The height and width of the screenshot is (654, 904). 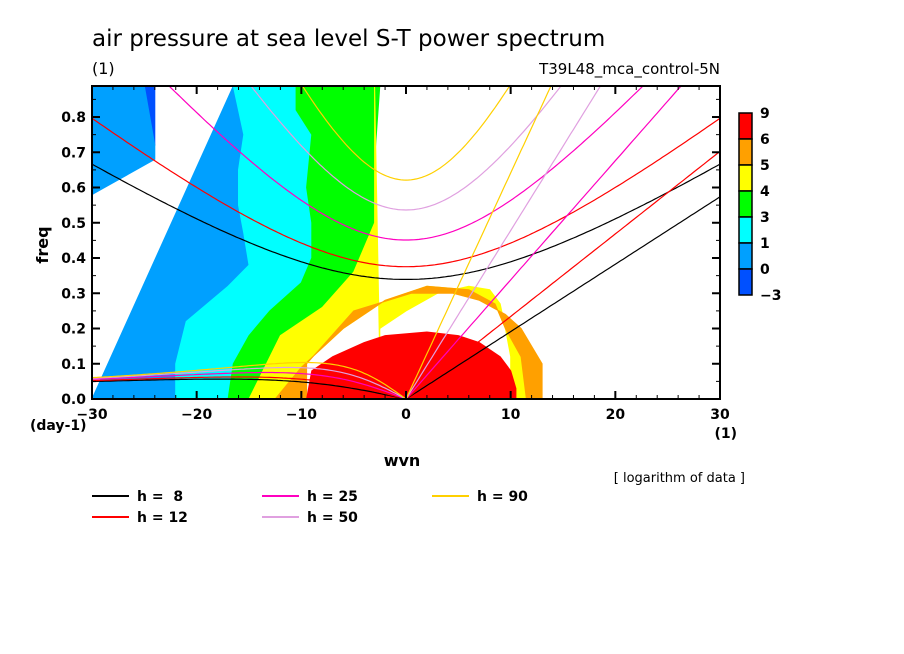 What do you see at coordinates (42, 244) in the screenshot?
I see `y-axis-label: freq` at bounding box center [42, 244].